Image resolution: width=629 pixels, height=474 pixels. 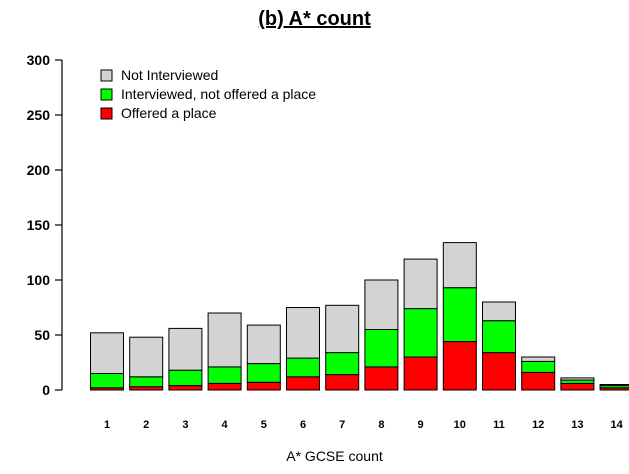 What do you see at coordinates (334, 456) in the screenshot?
I see `x-axis-label: A* GCSE count` at bounding box center [334, 456].